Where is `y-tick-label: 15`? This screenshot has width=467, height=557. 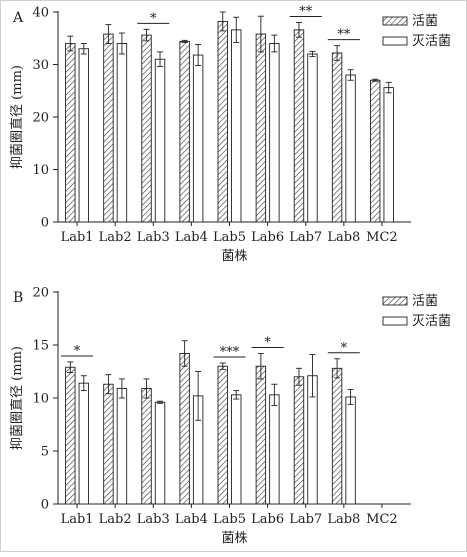
y-tick-label: 15 is located at coordinates (40, 346).